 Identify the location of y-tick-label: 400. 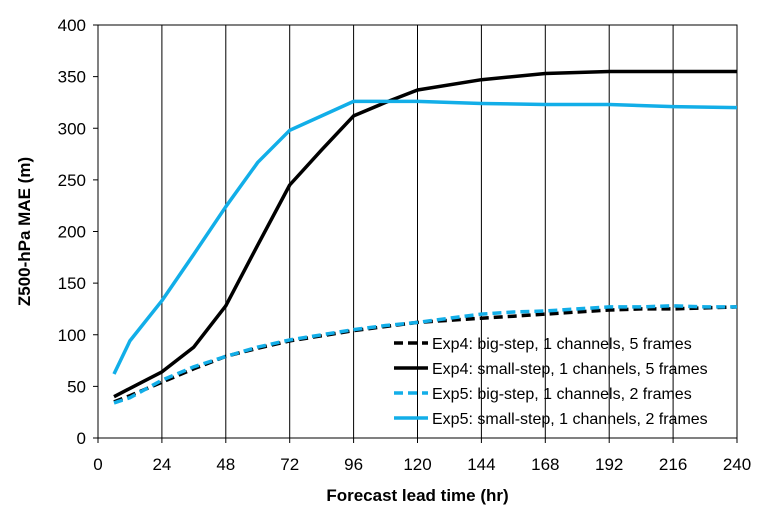
(72, 25).